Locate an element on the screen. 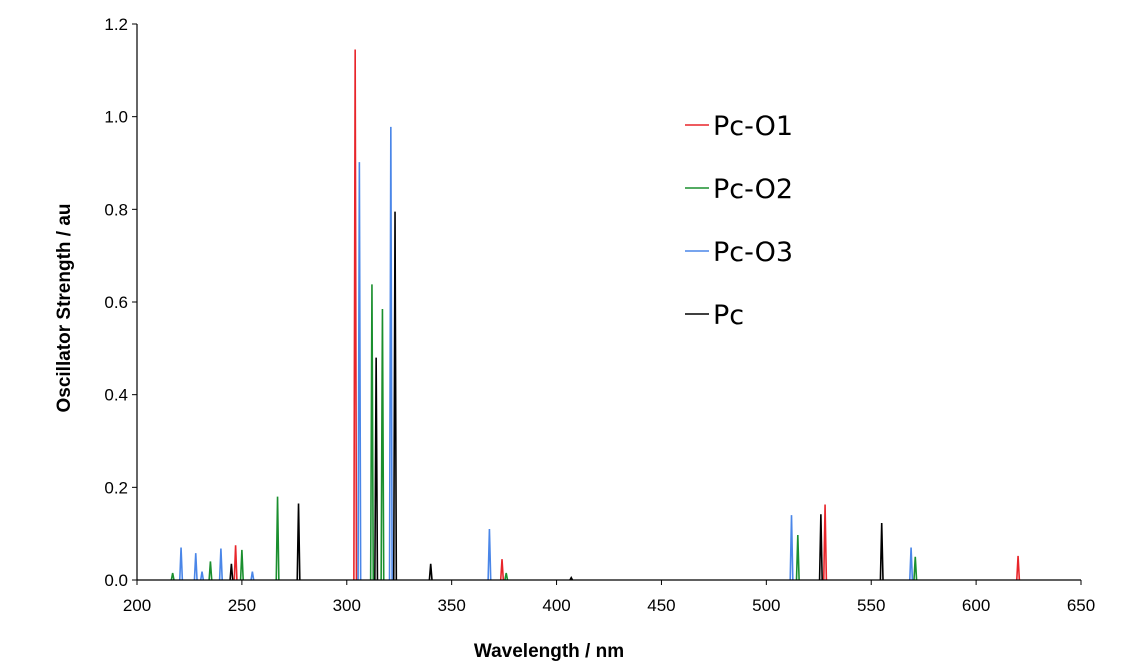  y-tick-label: 1.2 is located at coordinates (116, 24).